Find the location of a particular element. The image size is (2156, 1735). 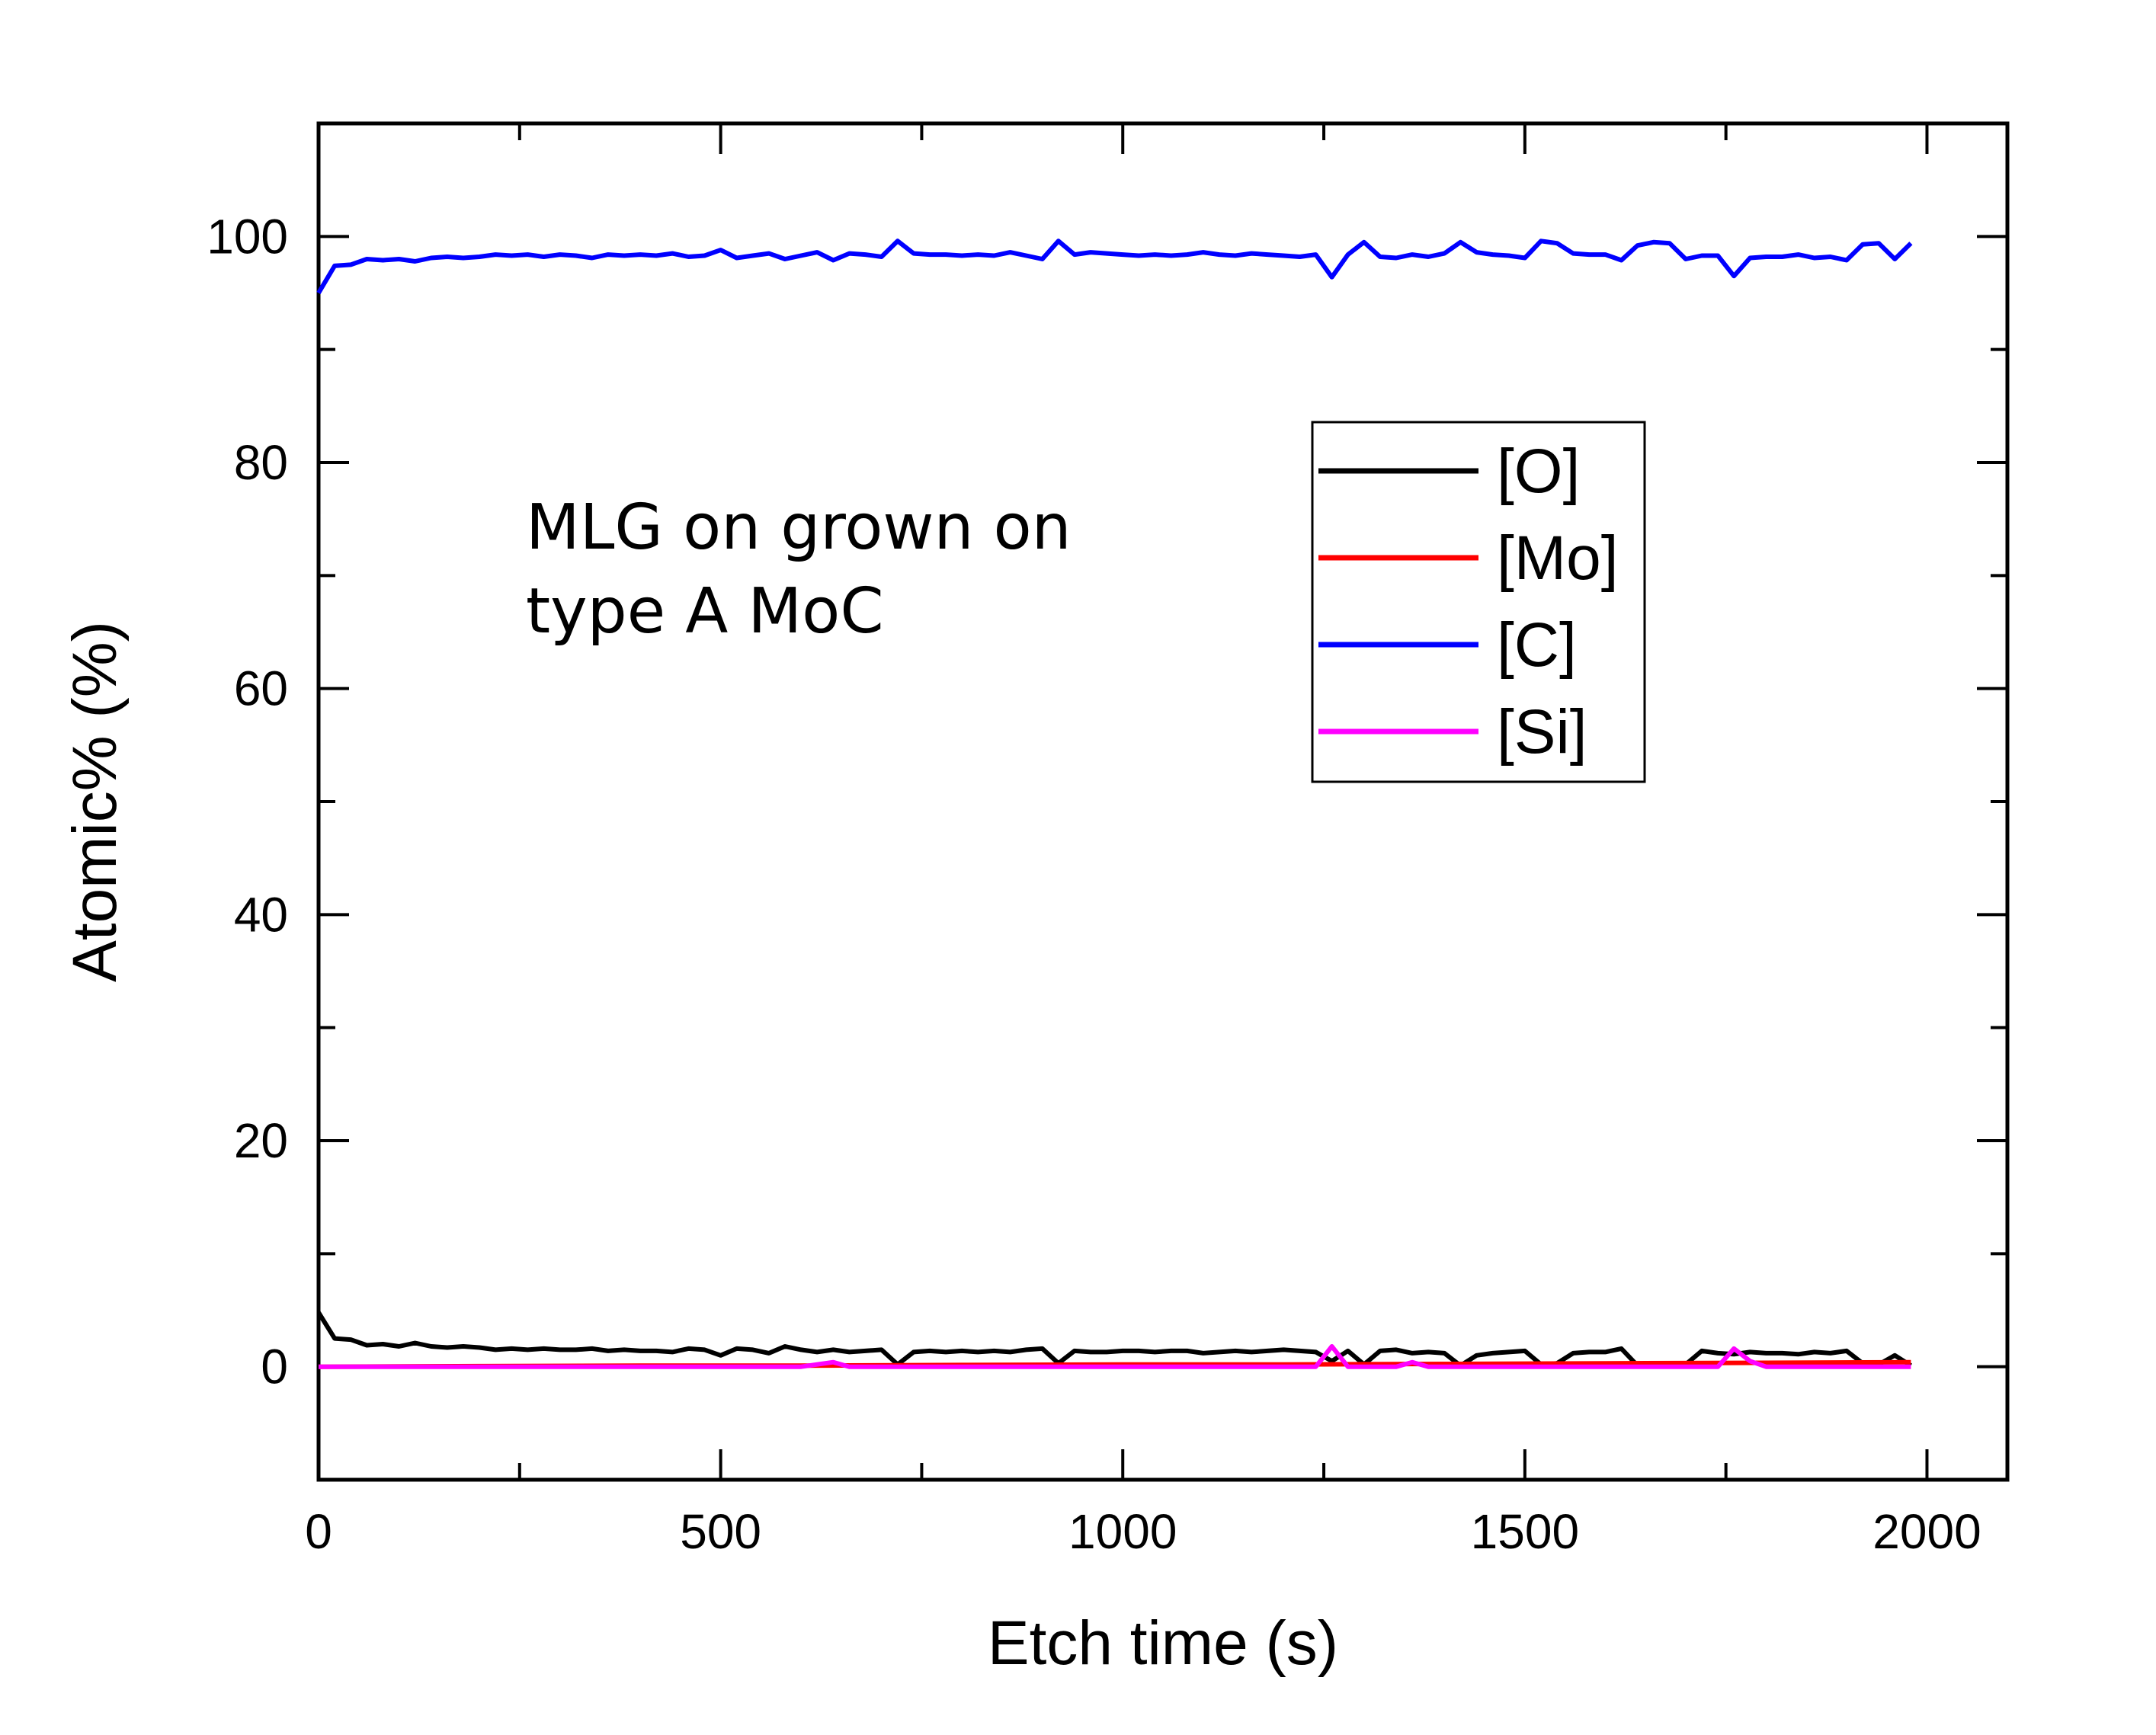

legend-label-c: [C] is located at coordinates (1537, 645).